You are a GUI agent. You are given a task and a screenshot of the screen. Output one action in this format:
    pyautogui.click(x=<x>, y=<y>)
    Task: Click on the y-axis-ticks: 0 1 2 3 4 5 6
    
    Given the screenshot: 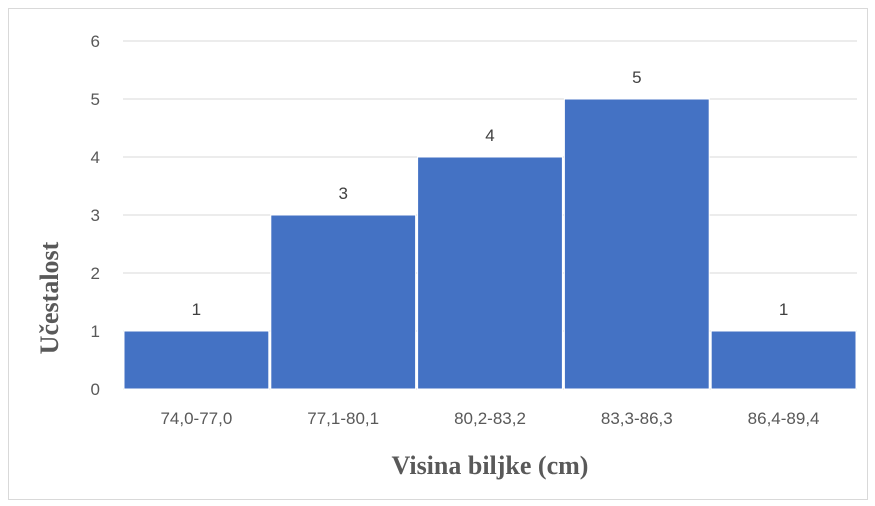 What is the action you would take?
    pyautogui.click(x=95, y=215)
    